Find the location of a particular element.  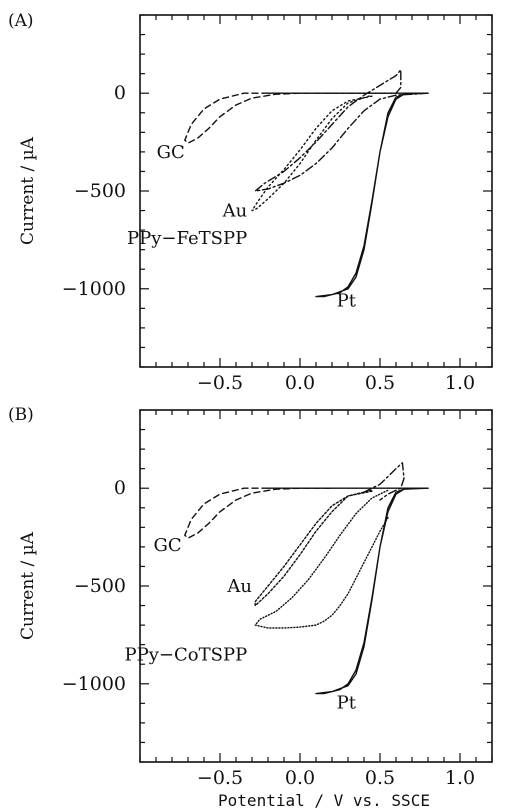

series-line-ppy-cotspp is located at coordinates (321, 559).